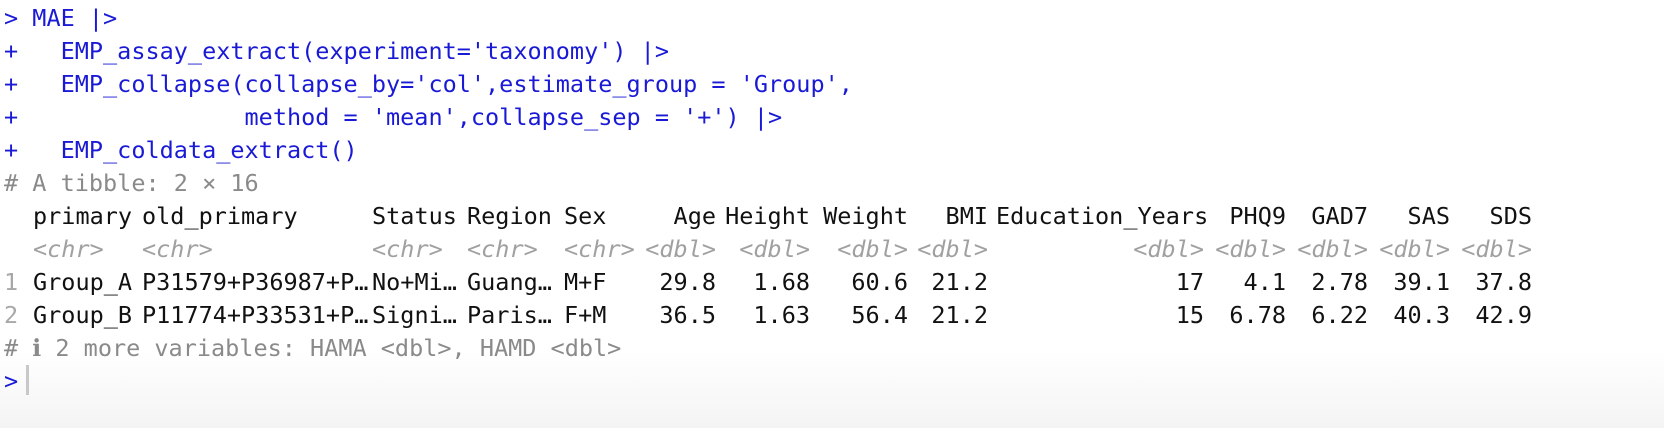 The image size is (1664, 428). I want to click on input-prompt-line: >, so click(834, 381).